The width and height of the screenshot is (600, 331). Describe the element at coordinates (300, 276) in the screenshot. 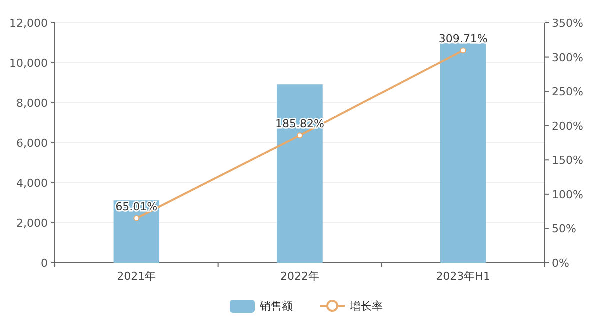

I see `x-tick-label: 2022年` at that location.